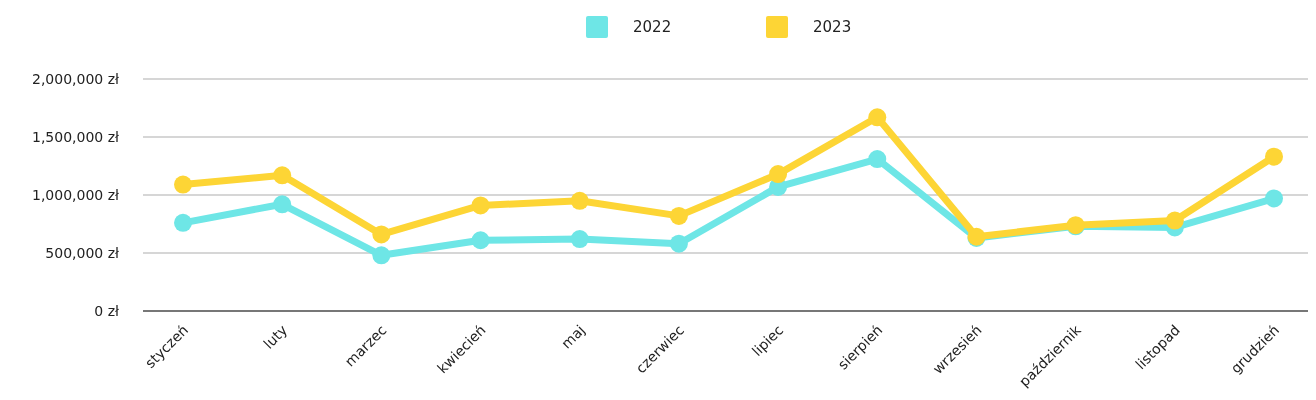 The height and width of the screenshot is (400, 1316). I want to click on legend-label: 2022, so click(652, 27).